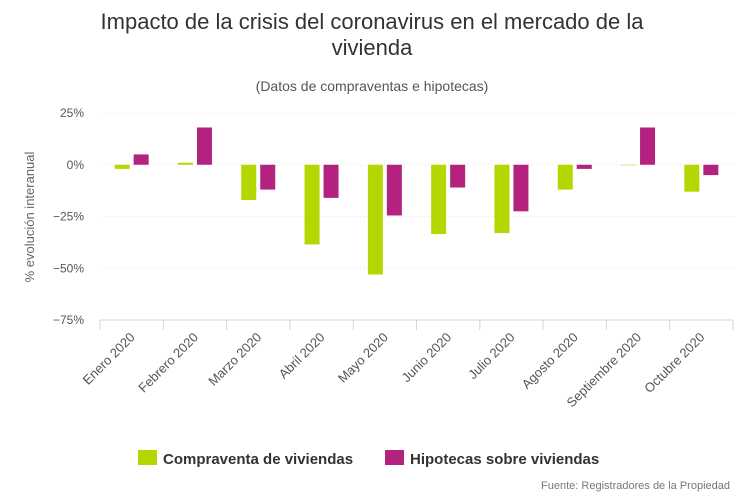 This screenshot has width=744, height=496. Describe the element at coordinates (427, 358) in the screenshot. I see `x-tick-label: Junio 2020` at that location.